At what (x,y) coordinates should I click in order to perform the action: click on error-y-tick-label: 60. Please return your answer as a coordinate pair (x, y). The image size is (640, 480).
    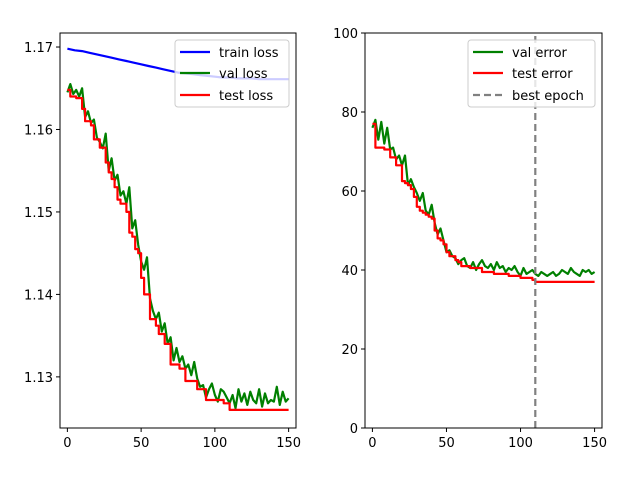
    Looking at the image, I should click on (349, 192).